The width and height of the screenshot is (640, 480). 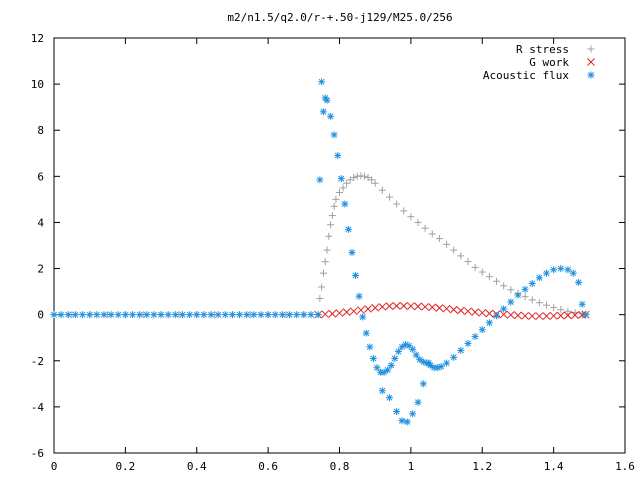 What do you see at coordinates (268, 466) in the screenshot?
I see `x-tick-label: 0.6` at bounding box center [268, 466].